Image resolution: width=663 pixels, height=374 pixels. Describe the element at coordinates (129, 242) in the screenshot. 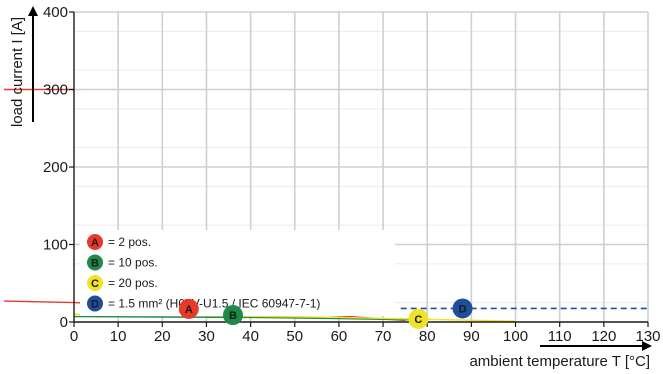

I see `legend-entry-a: = 2 pos.` at that location.